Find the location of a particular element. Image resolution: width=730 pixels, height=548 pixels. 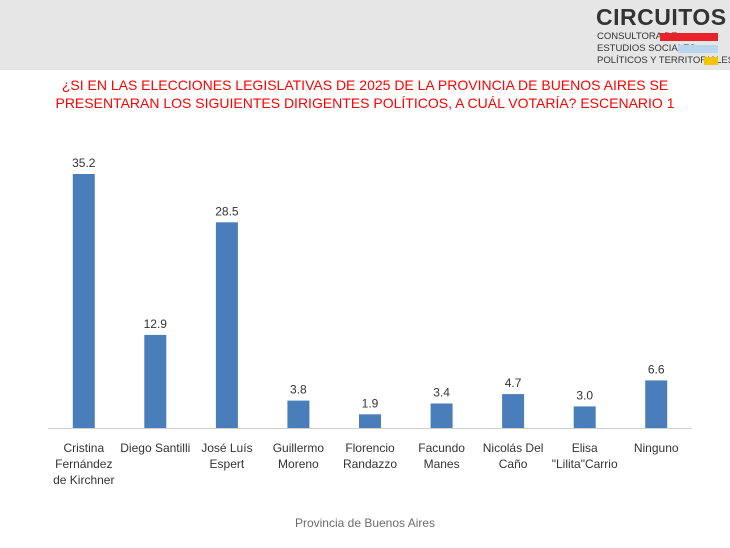

category-label-line: de Kirchner is located at coordinates (83, 480).